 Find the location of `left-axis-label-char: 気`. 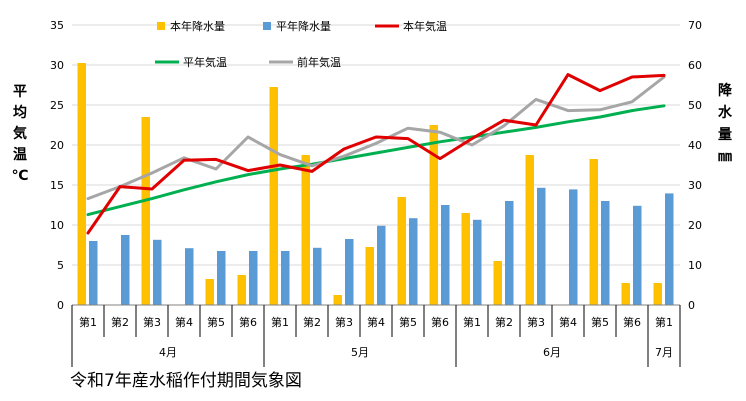

left-axis-label-char: 気 is located at coordinates (20, 134).